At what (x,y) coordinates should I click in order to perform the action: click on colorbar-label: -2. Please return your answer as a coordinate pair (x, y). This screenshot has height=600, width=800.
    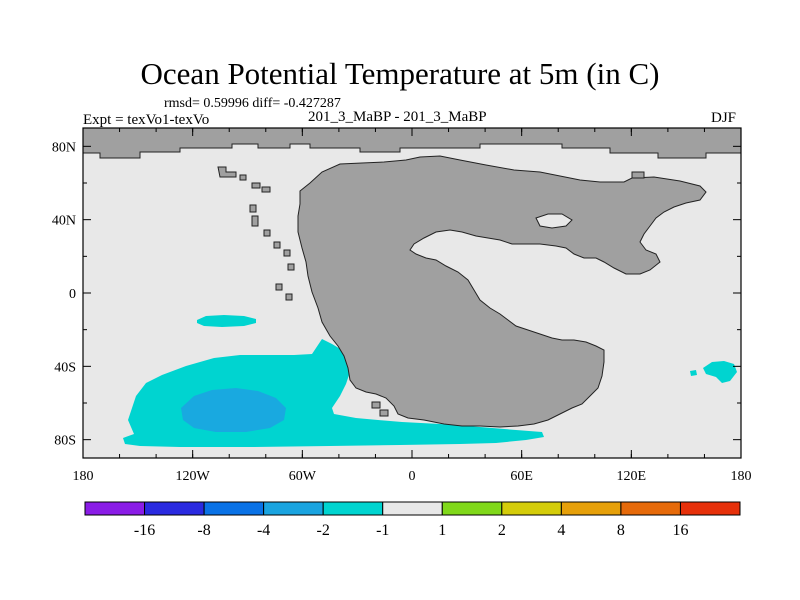
    Looking at the image, I should click on (323, 530).